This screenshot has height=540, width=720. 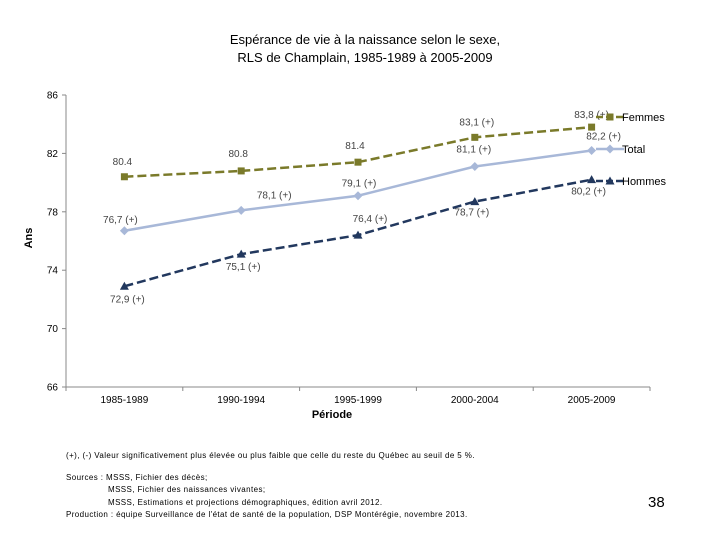 What do you see at coordinates (620, 150) in the screenshot?
I see `legend-item-total: Total` at bounding box center [620, 150].